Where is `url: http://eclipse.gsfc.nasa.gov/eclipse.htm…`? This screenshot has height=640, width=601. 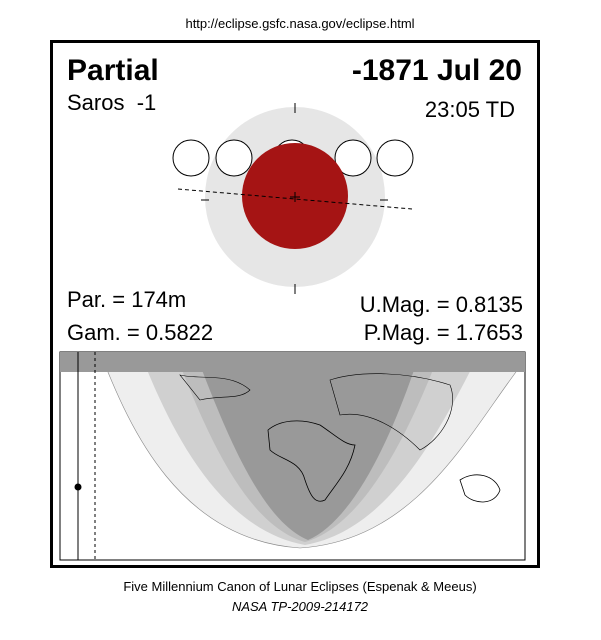
url: http://eclipse.gsfc.nasa.gov/eclipse.htm… is located at coordinates (299, 23).